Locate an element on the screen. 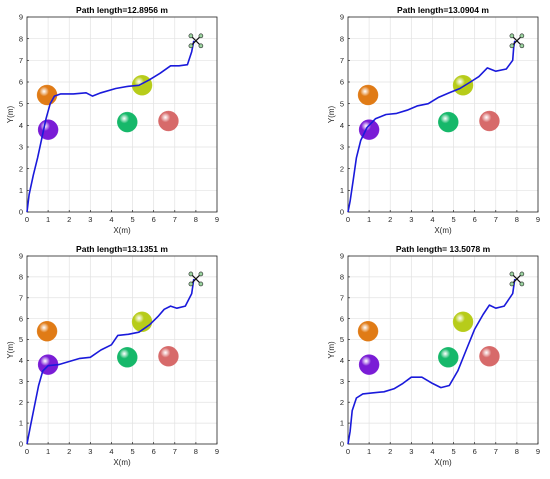 The width and height of the screenshot is (550, 479). x-tick-label: 8 is located at coordinates (517, 219).